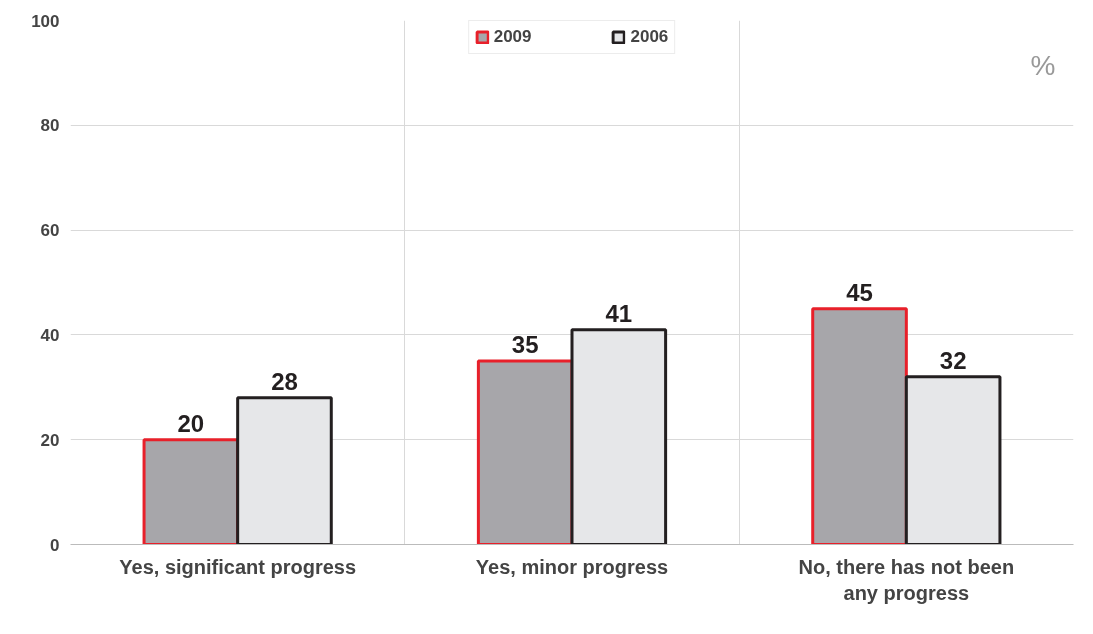 The height and width of the screenshot is (634, 1093). Describe the element at coordinates (238, 566) in the screenshot. I see `x-tick-label: Yes, significant progress` at that location.